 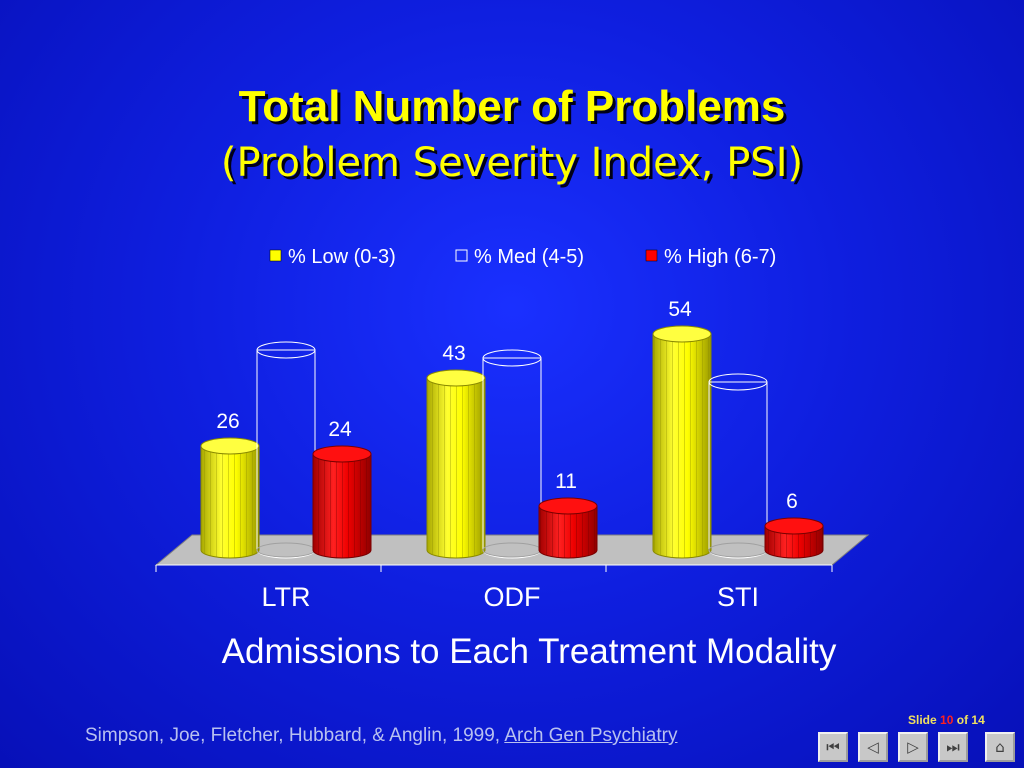 I want to click on first-slide-icon: ⏮, so click(x=833, y=747).